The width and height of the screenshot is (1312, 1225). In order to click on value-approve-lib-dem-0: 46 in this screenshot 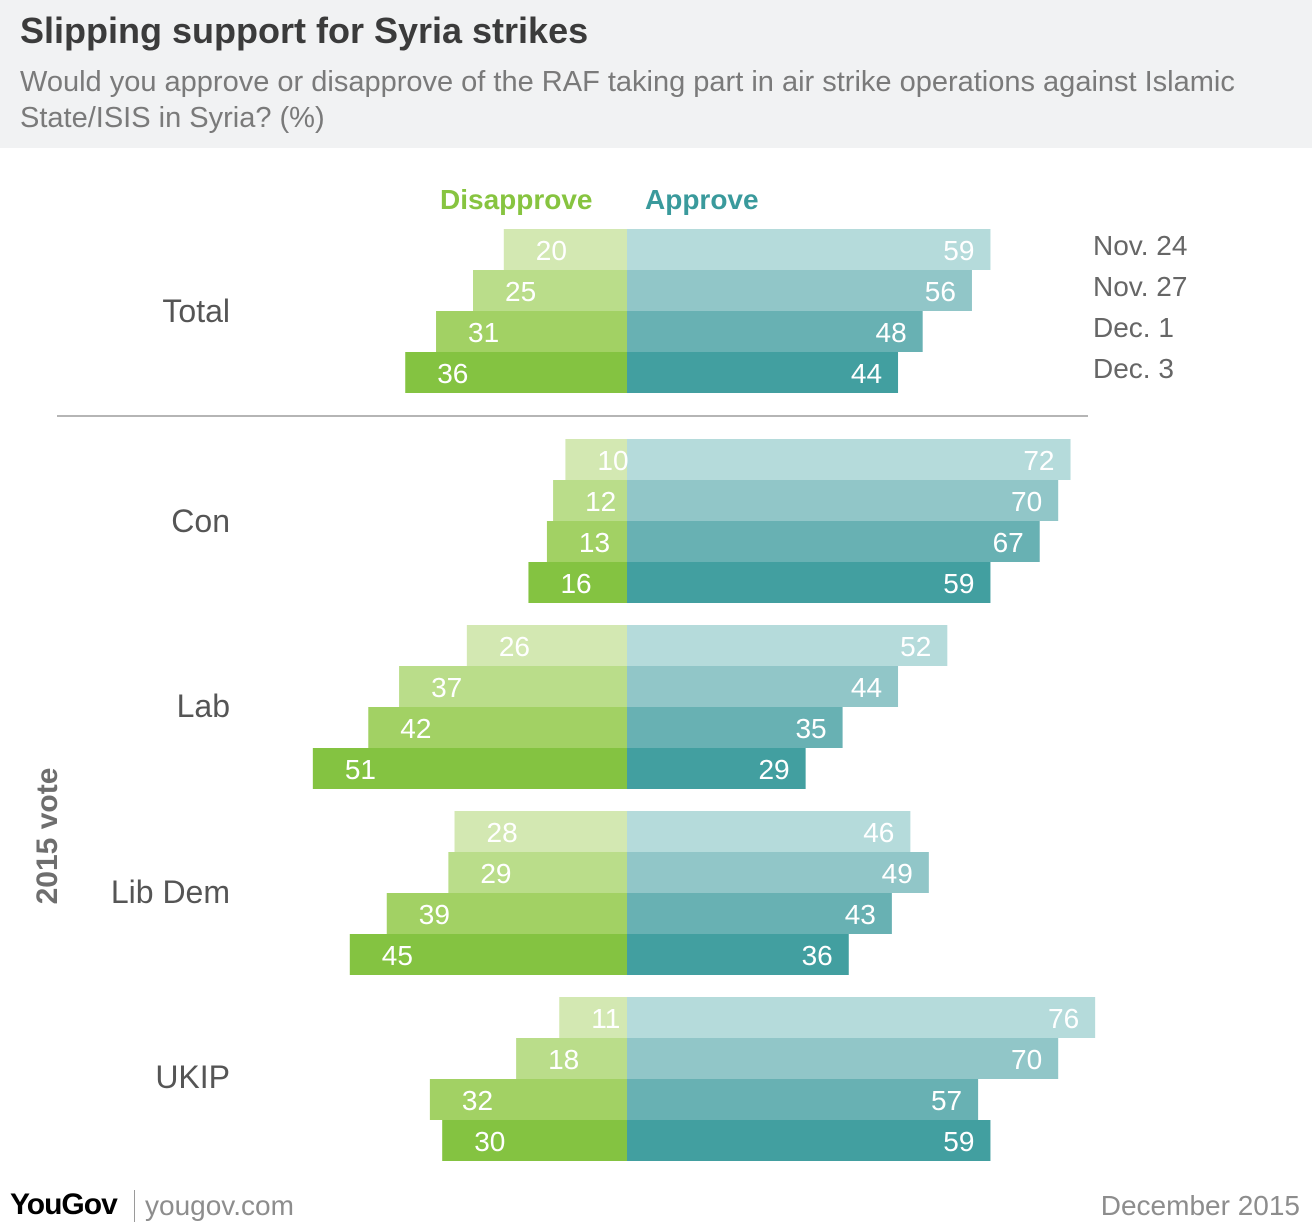, I will do `click(878, 832)`.